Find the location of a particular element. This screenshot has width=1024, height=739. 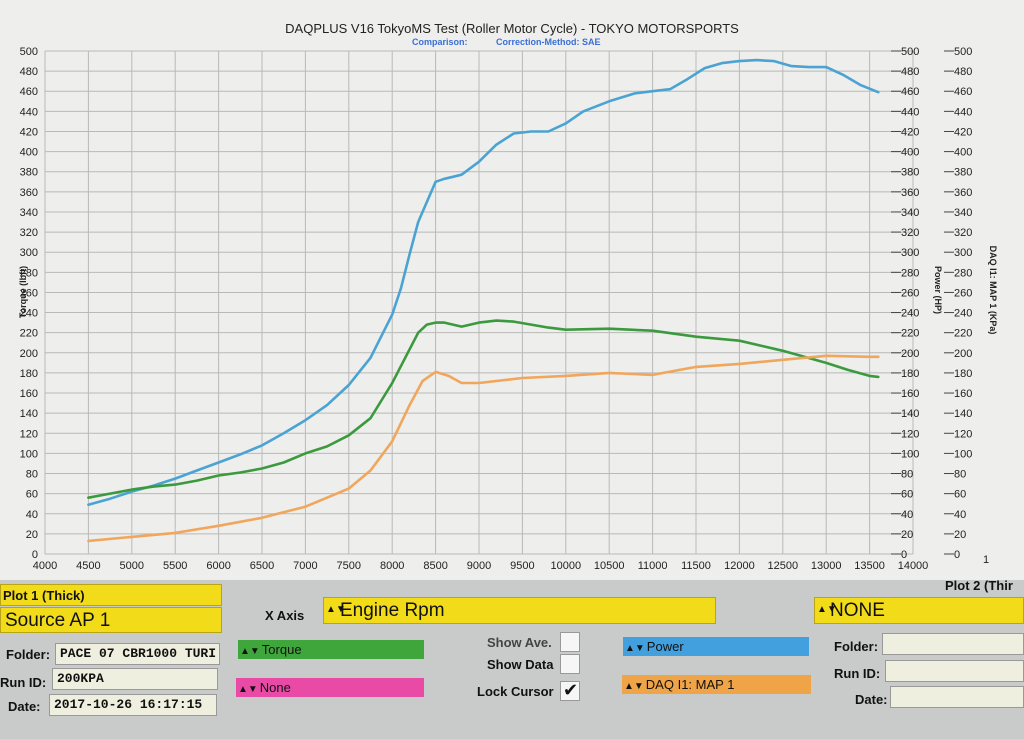

x-tick-label: 8500 is located at coordinates (435, 566).